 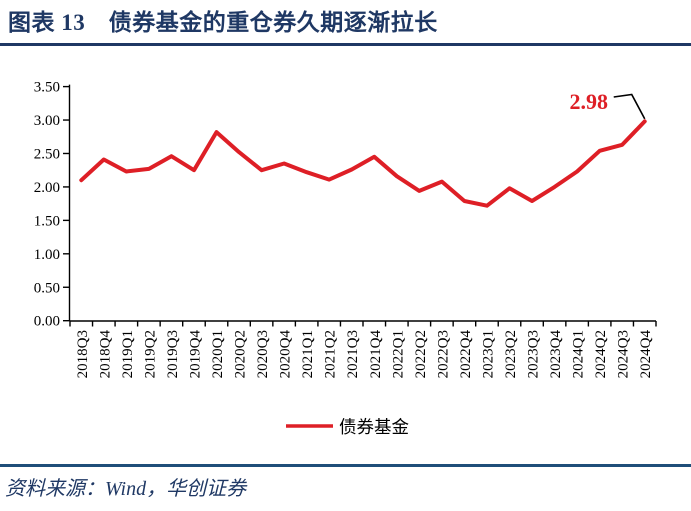 I want to click on x-tick-label: 2019Q4, so click(x=195, y=354).